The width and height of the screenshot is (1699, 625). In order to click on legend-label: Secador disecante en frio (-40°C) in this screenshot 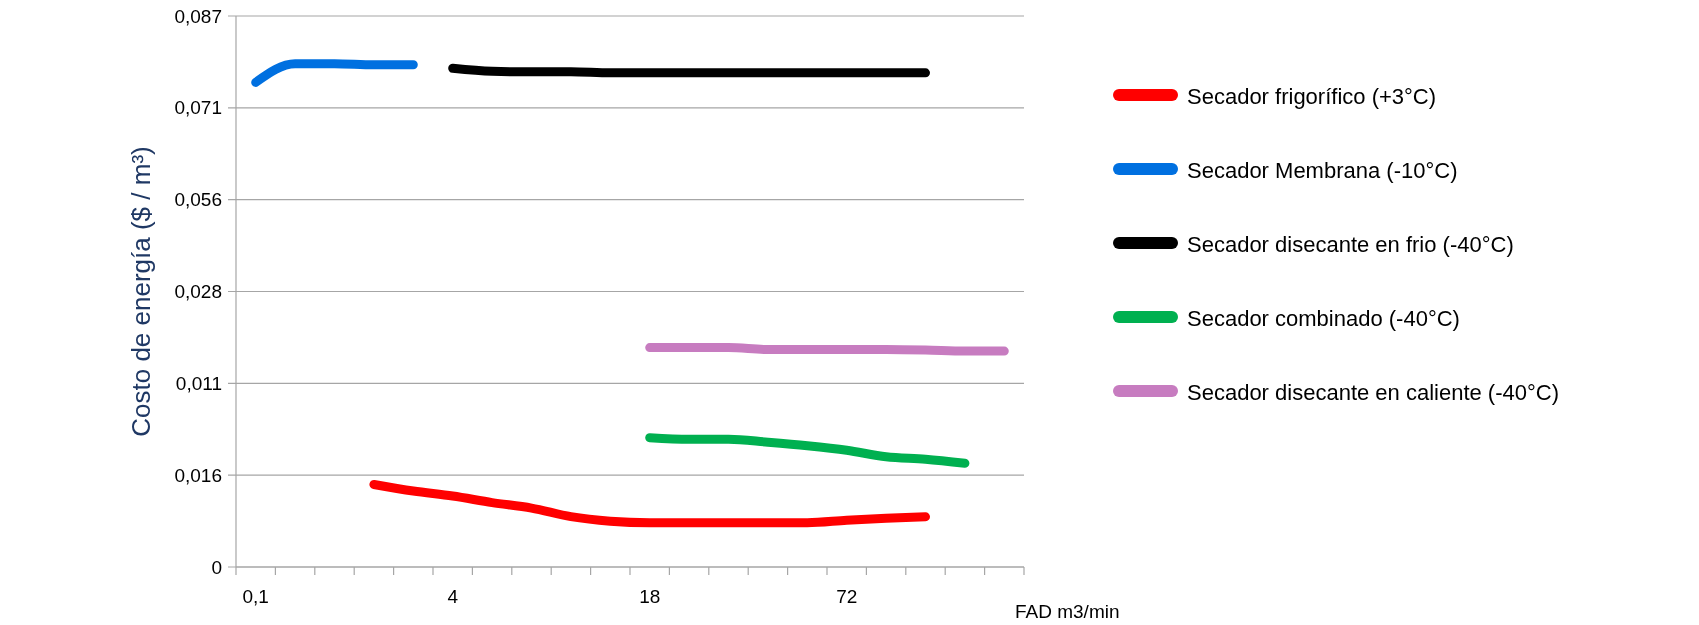, I will do `click(1350, 244)`.